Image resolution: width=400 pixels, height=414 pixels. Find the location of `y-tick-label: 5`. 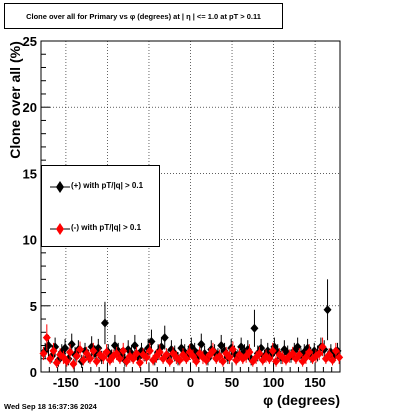

y-tick-label: 5 is located at coordinates (33, 306).